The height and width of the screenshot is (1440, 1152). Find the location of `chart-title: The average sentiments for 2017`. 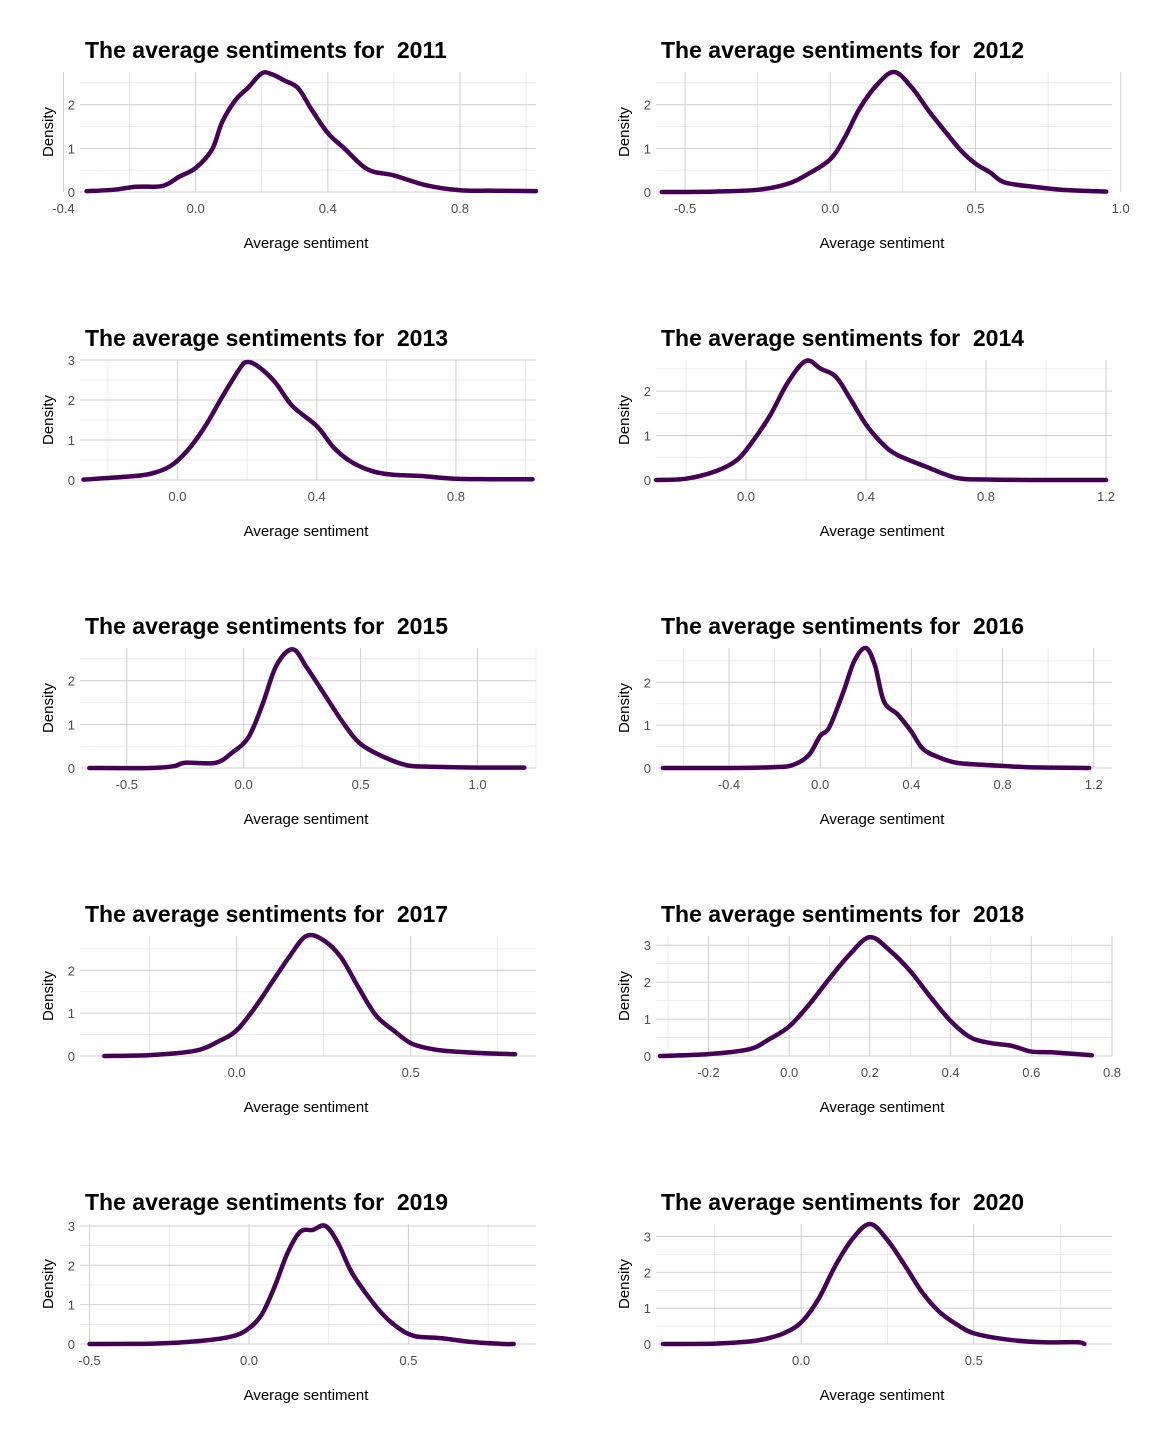

chart-title: The average sentiments for 2017 is located at coordinates (266, 914).